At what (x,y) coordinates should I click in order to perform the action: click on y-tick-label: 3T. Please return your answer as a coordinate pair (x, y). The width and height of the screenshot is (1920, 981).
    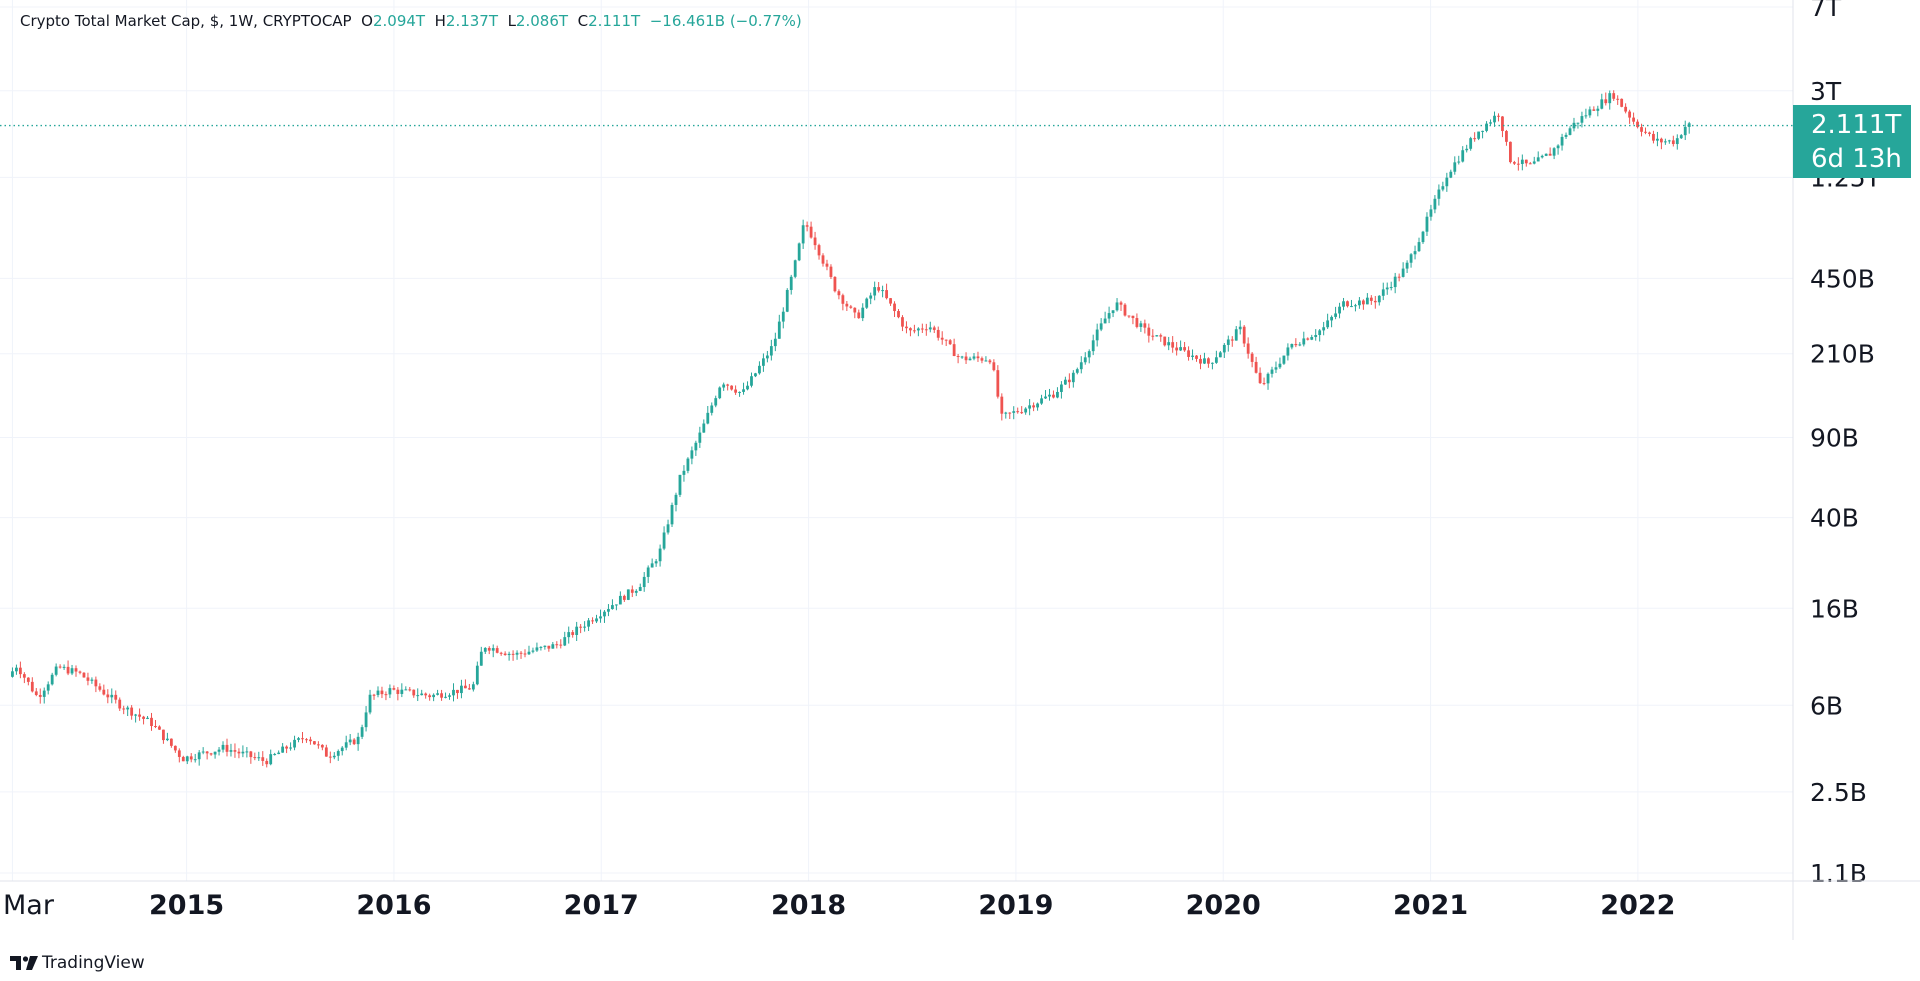
    Looking at the image, I should click on (1826, 91).